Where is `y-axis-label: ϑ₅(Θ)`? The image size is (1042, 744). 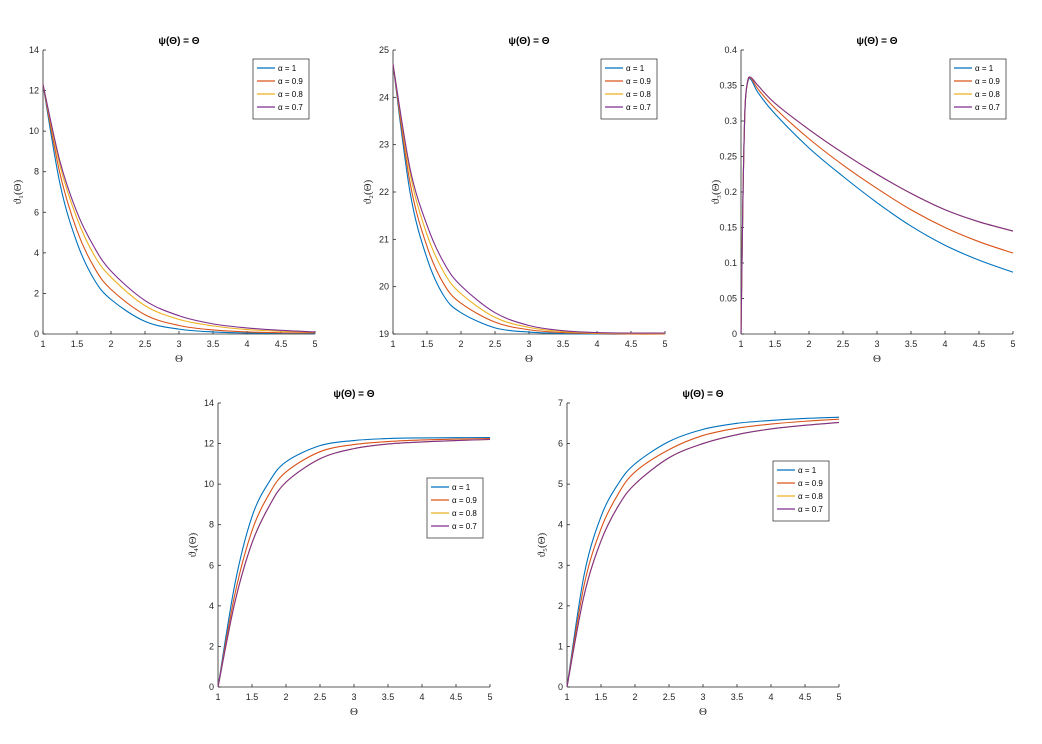
y-axis-label: ϑ₅(Θ) is located at coordinates (542, 544).